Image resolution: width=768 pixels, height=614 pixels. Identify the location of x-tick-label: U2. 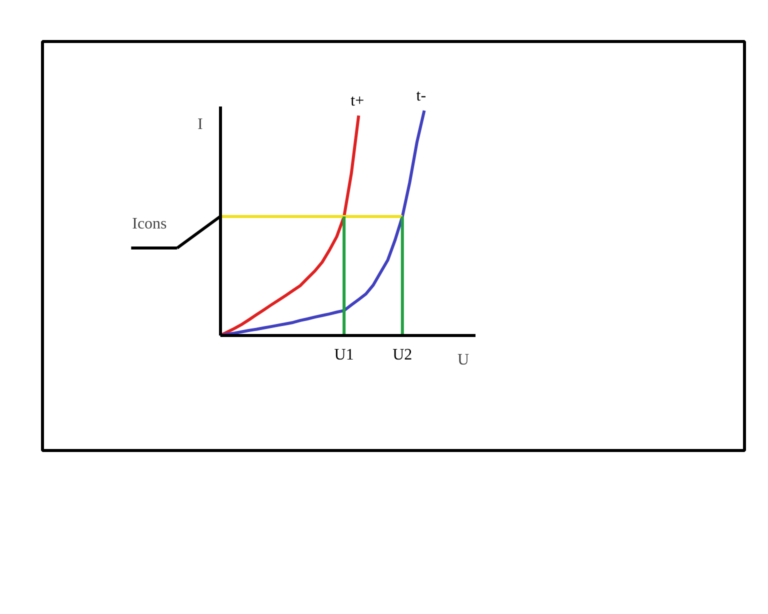
(402, 355).